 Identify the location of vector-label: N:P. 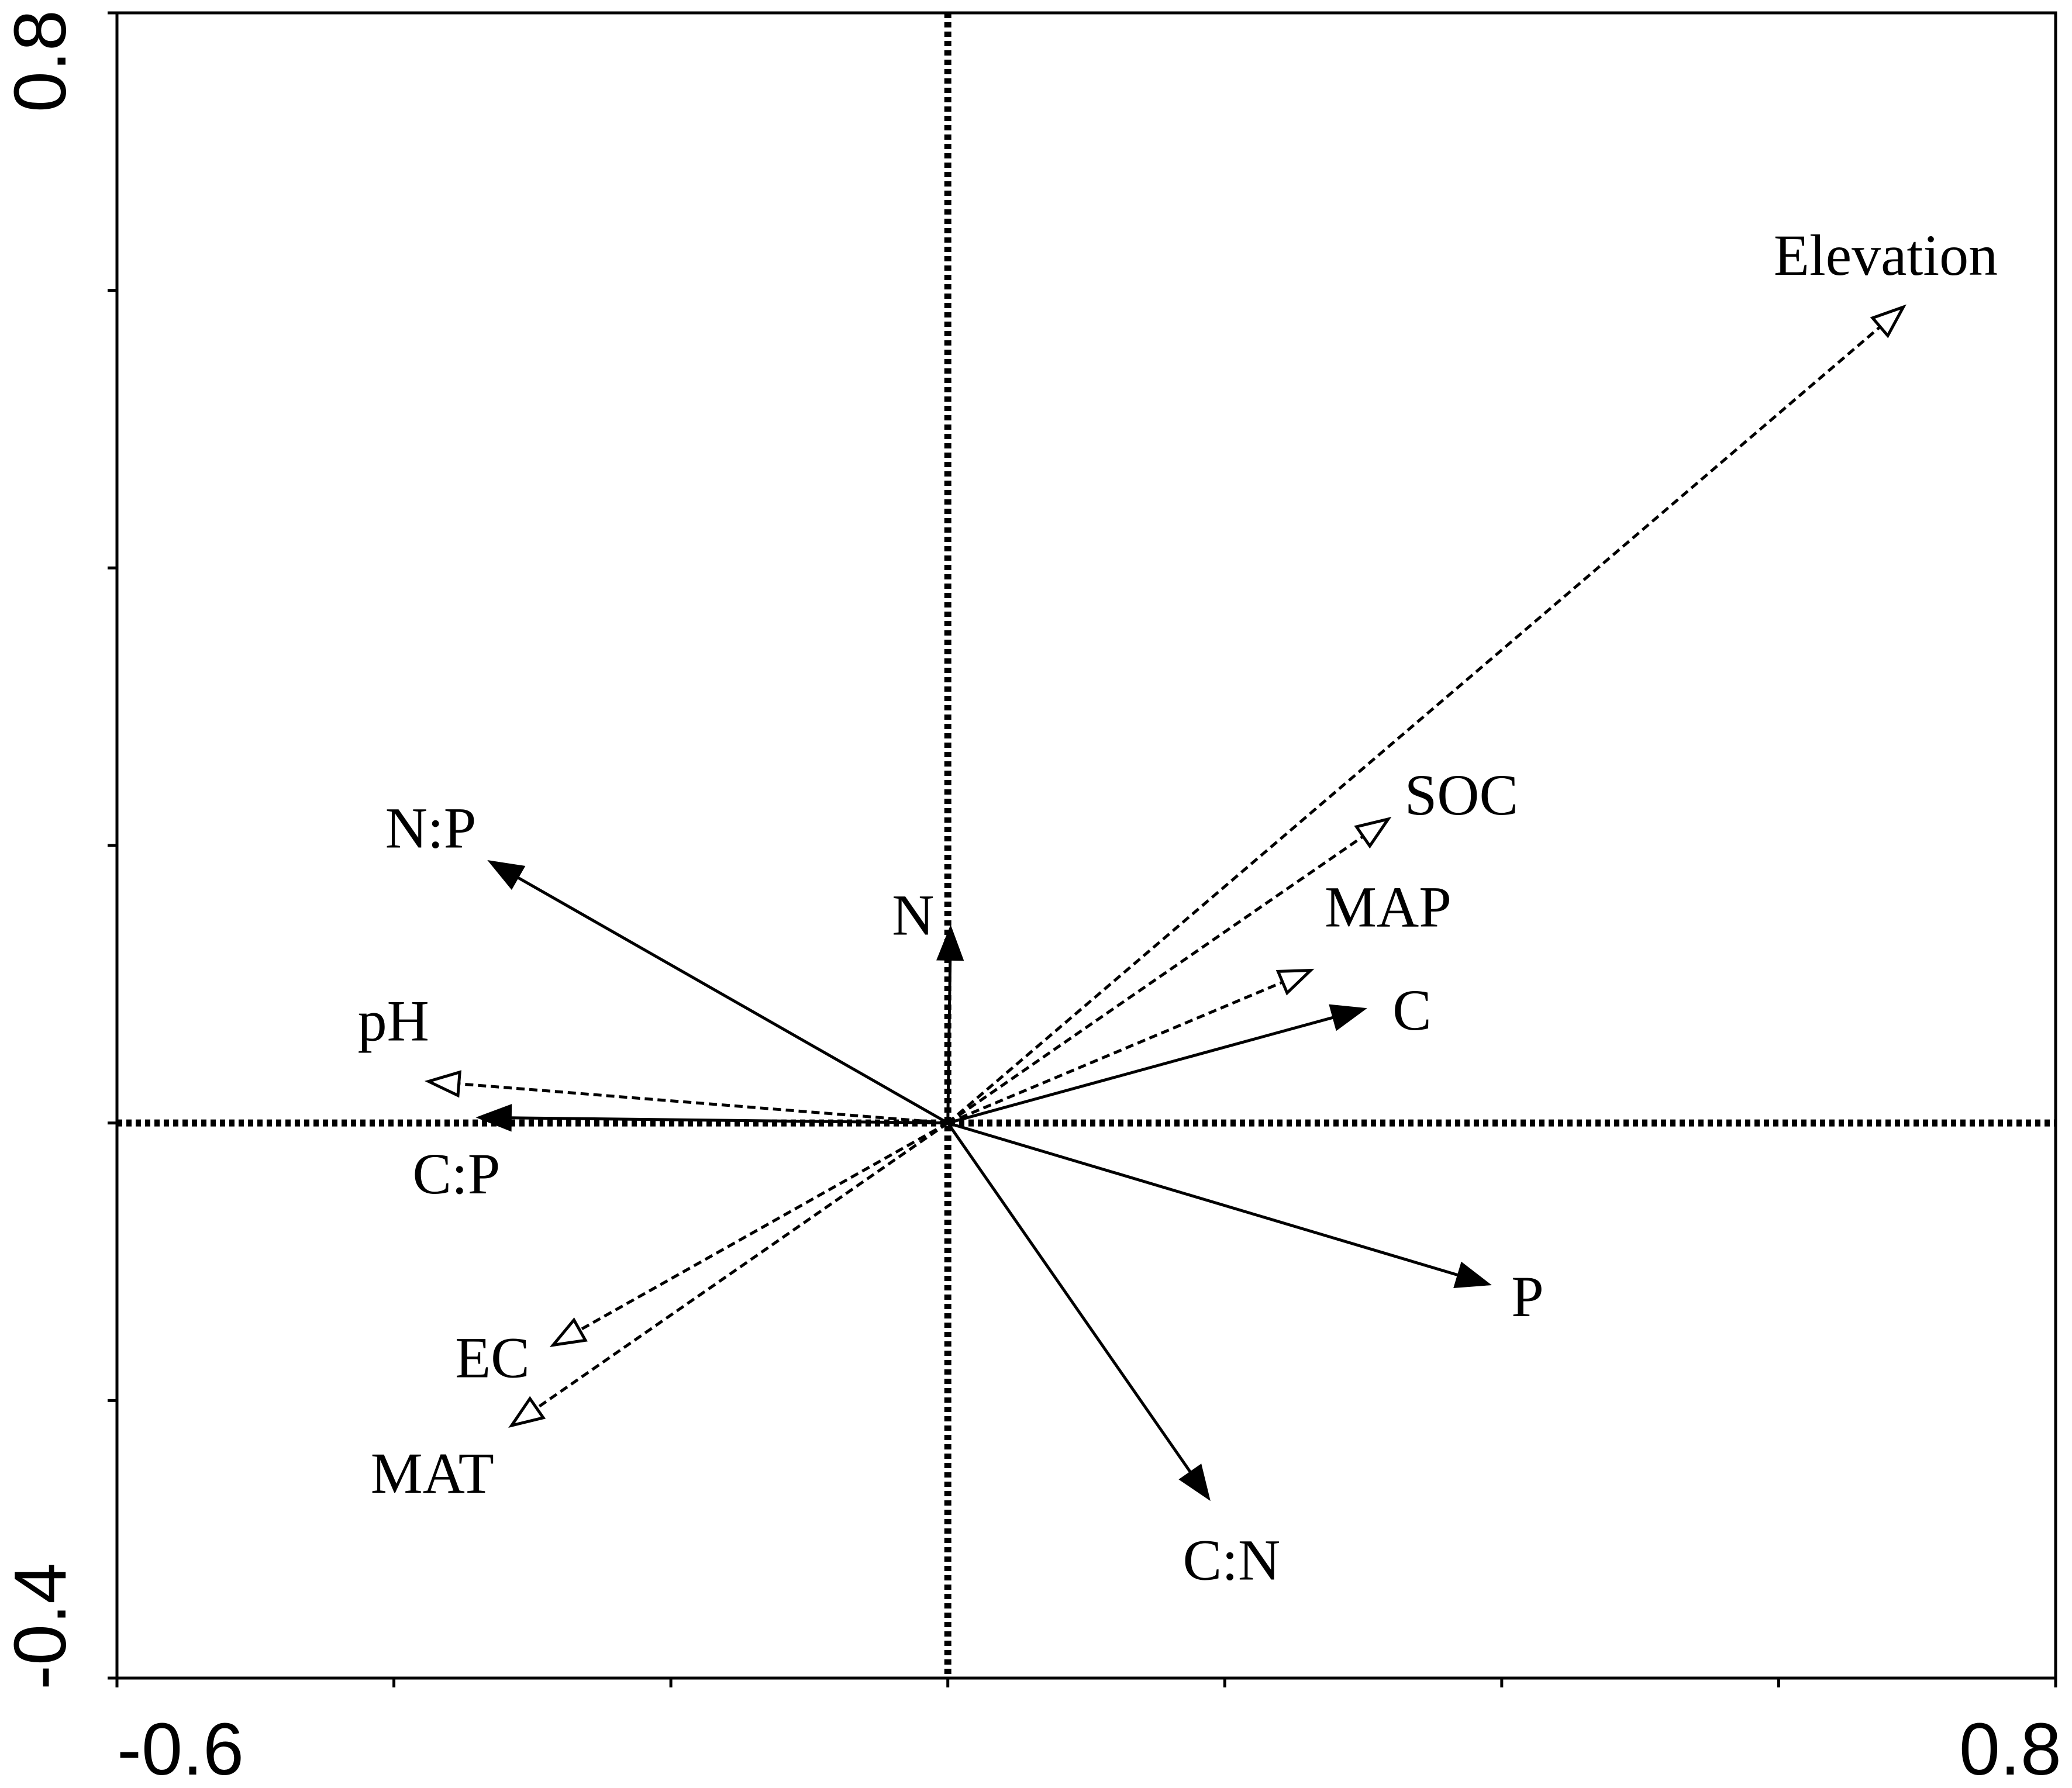
(431, 828).